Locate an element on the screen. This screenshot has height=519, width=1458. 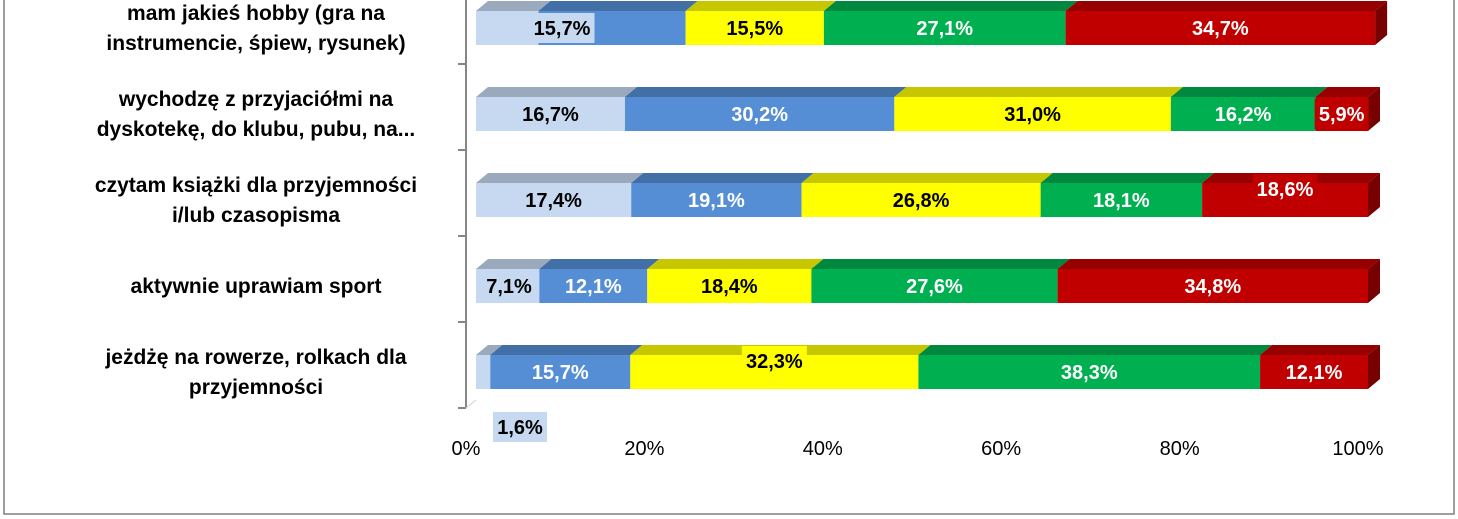
floor-edge is located at coordinates (471, 404).